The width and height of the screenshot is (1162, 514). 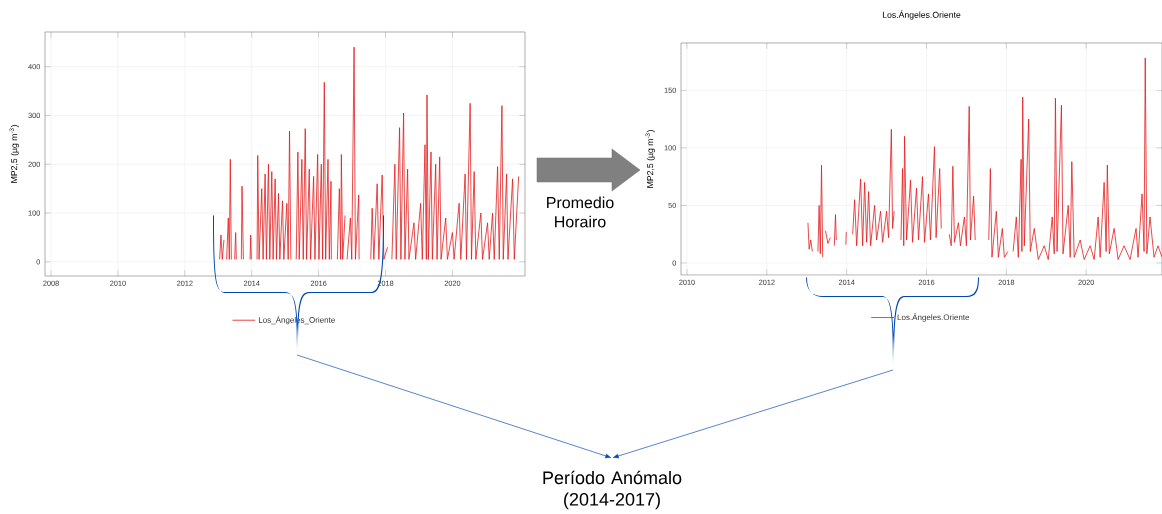 What do you see at coordinates (580, 212) in the screenshot?
I see `text: Promedio Horairo` at bounding box center [580, 212].